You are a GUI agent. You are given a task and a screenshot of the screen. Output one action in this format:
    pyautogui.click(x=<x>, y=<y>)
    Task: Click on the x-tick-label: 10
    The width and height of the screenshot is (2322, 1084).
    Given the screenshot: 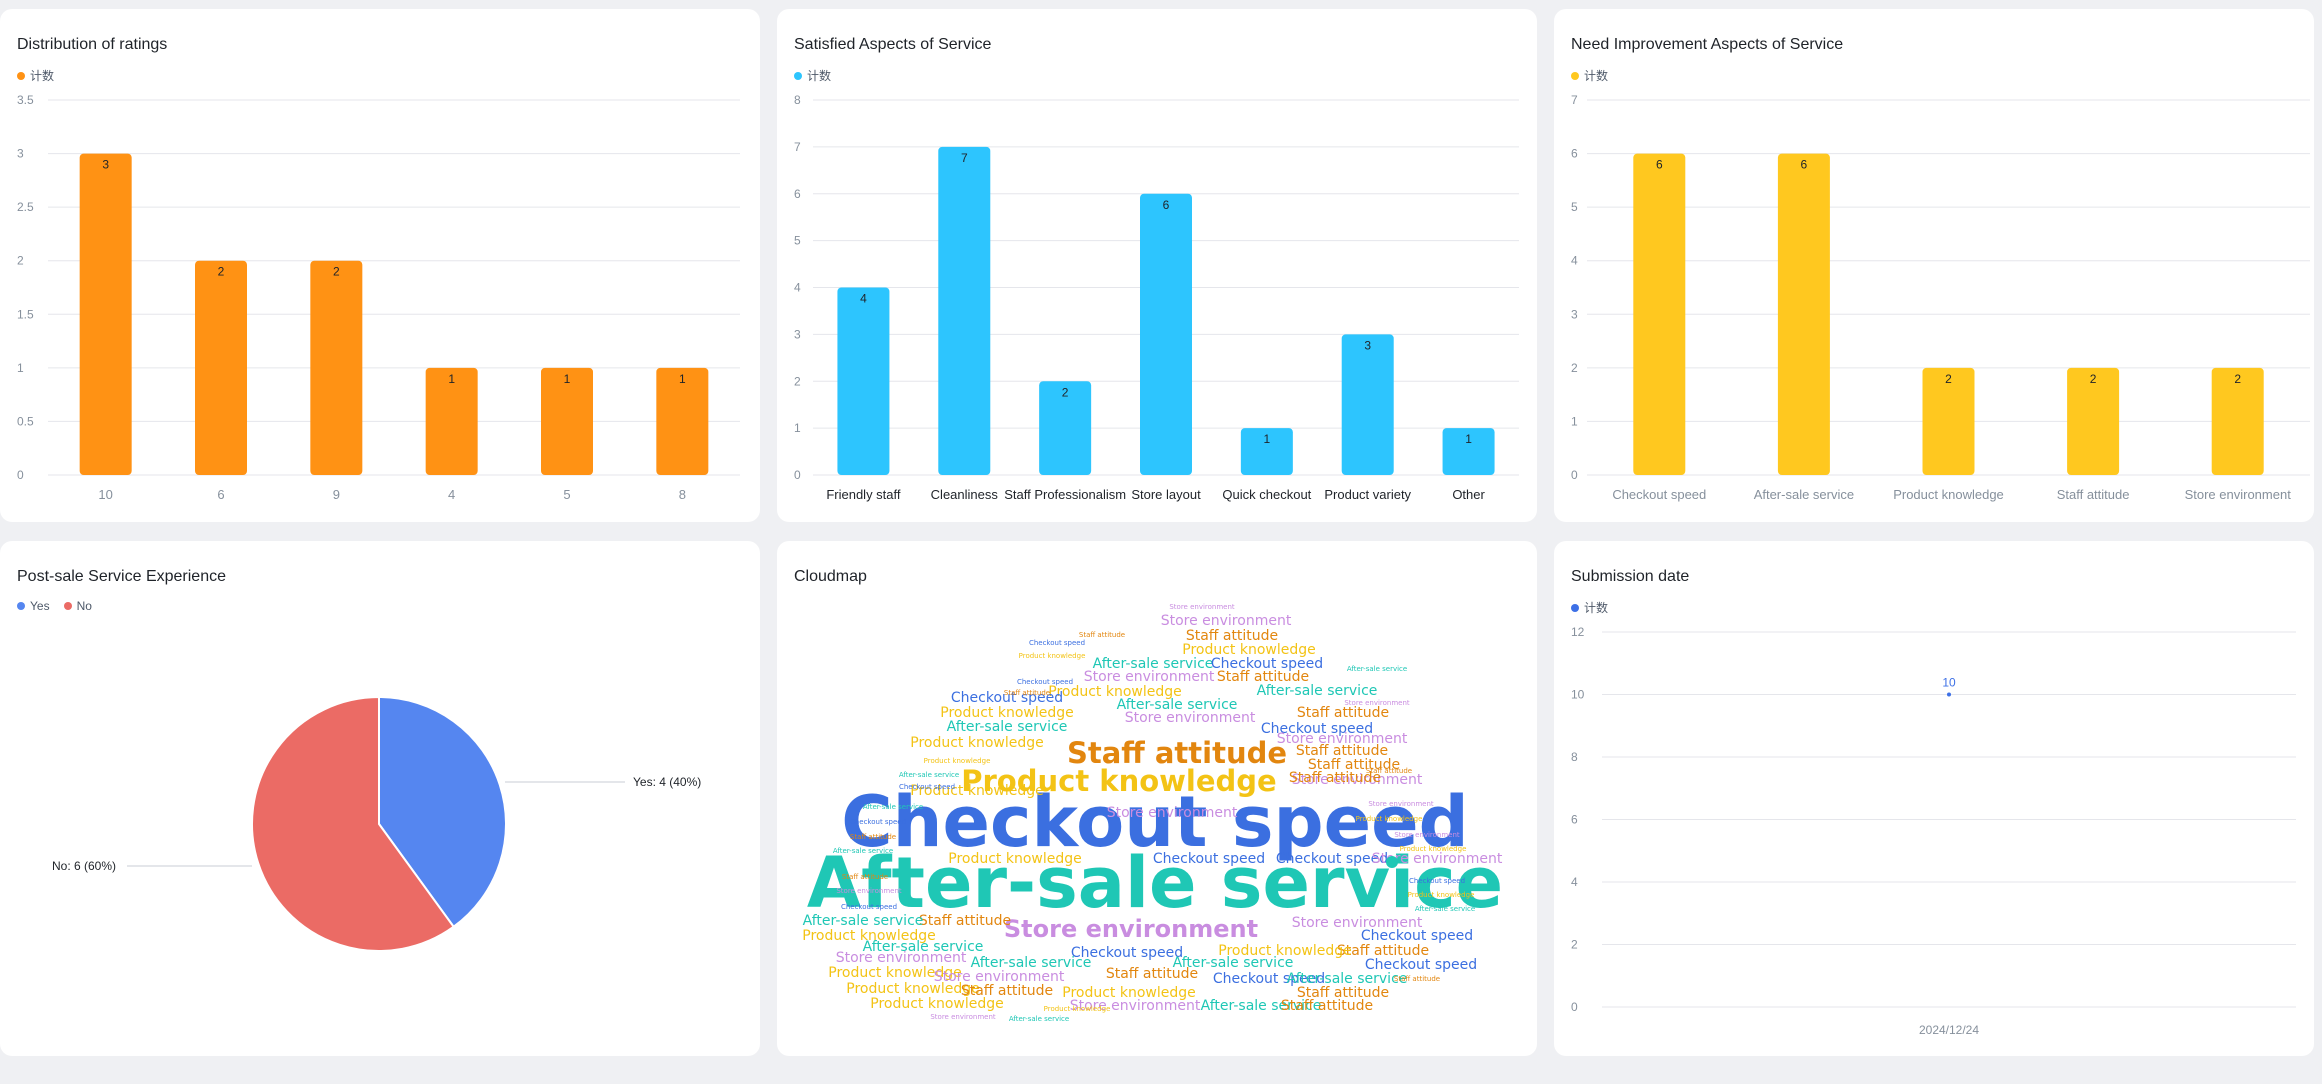 What is the action you would take?
    pyautogui.click(x=105, y=494)
    